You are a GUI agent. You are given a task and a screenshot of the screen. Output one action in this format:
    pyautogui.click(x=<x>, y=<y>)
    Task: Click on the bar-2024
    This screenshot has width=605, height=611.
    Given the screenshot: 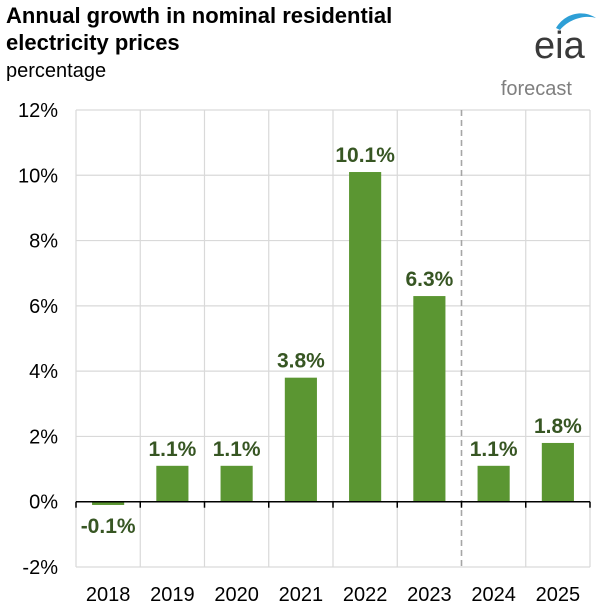 What is the action you would take?
    pyautogui.click(x=493, y=483)
    